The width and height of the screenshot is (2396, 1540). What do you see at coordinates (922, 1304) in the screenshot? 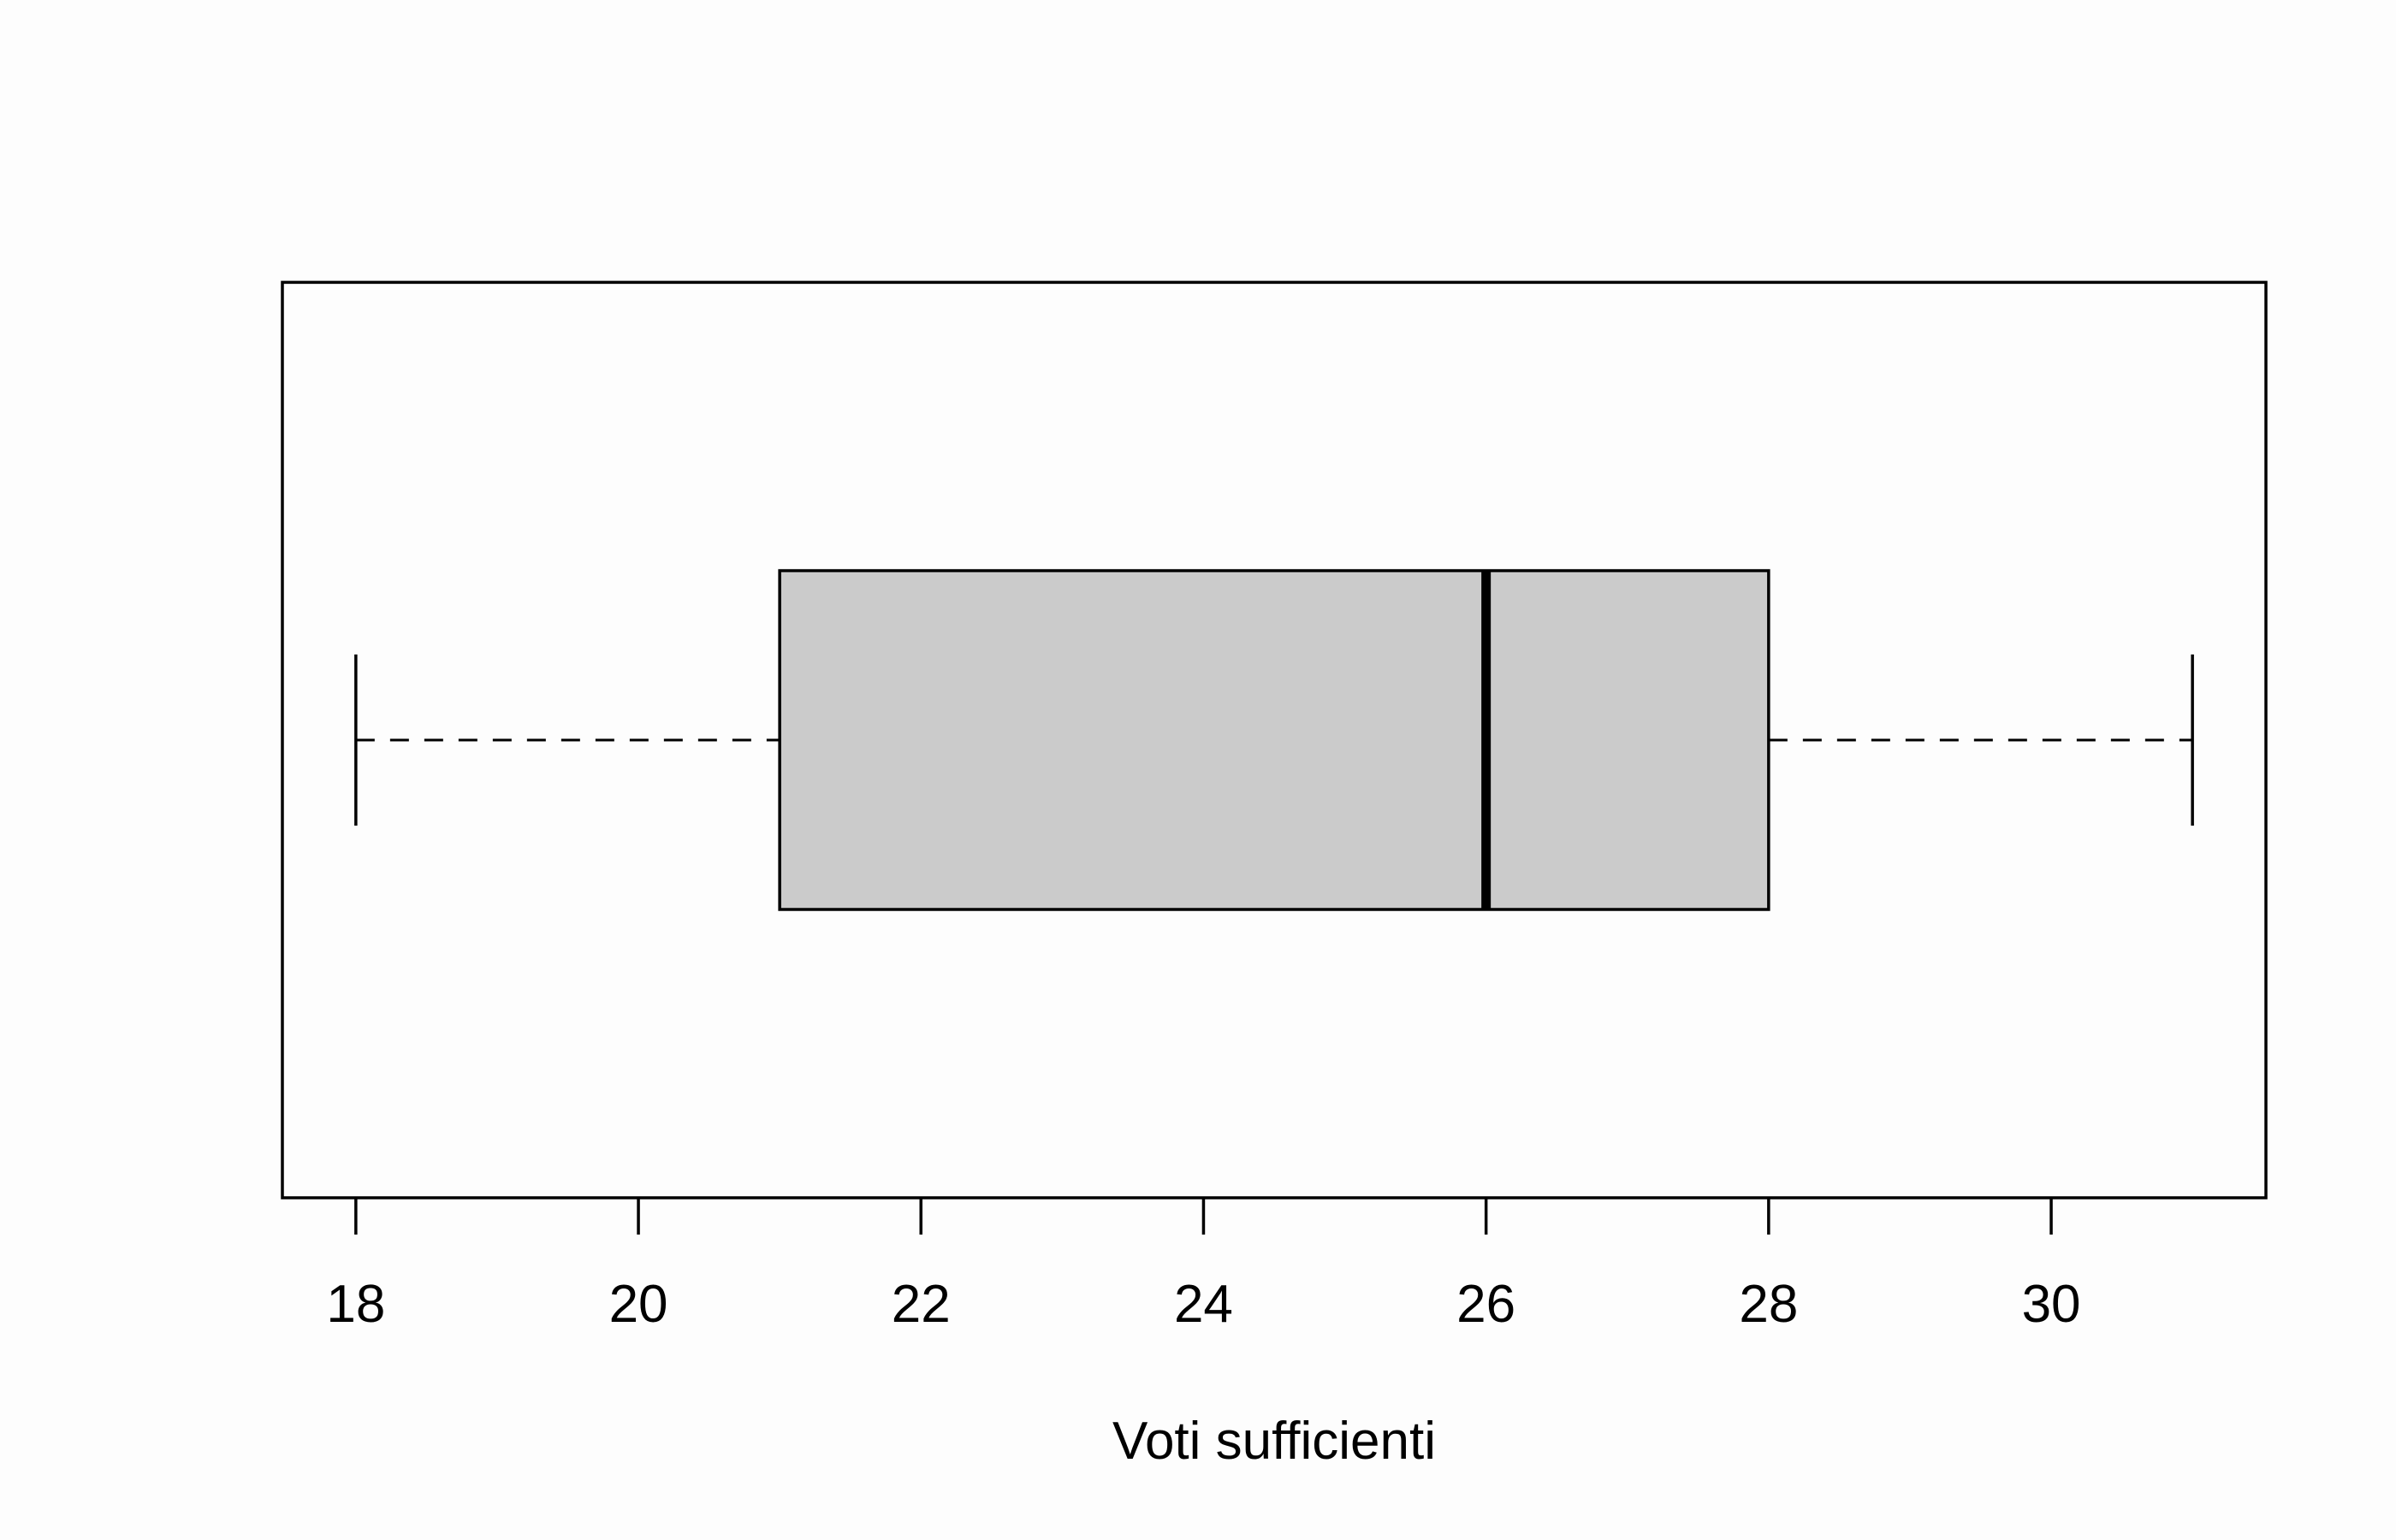
I see `x-tick-label: 22` at bounding box center [922, 1304].